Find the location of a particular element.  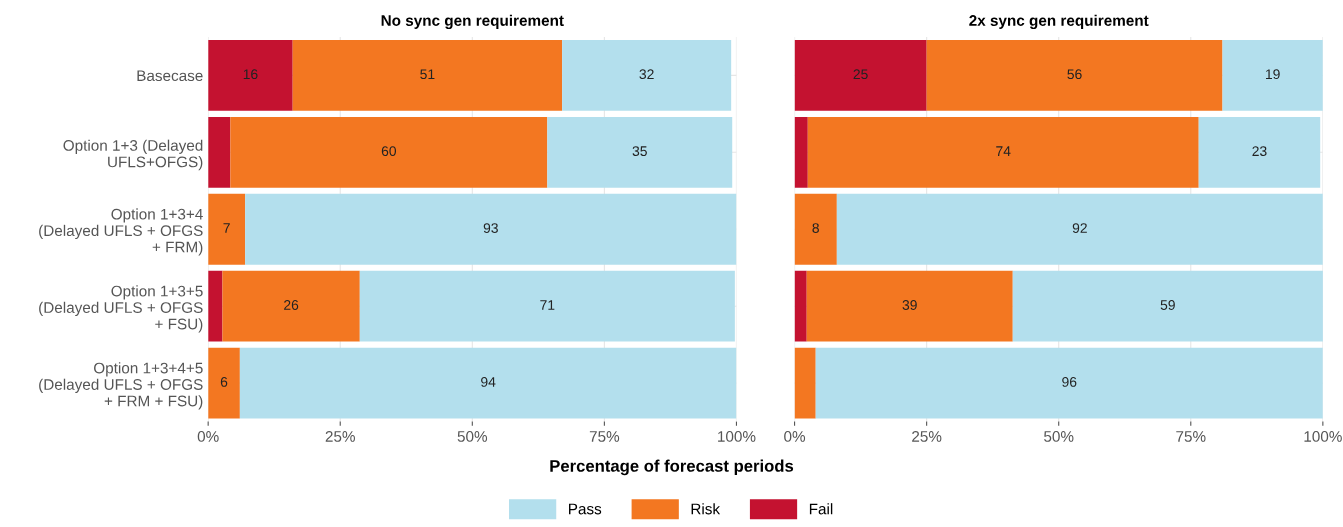

data-label: 6 is located at coordinates (224, 382).